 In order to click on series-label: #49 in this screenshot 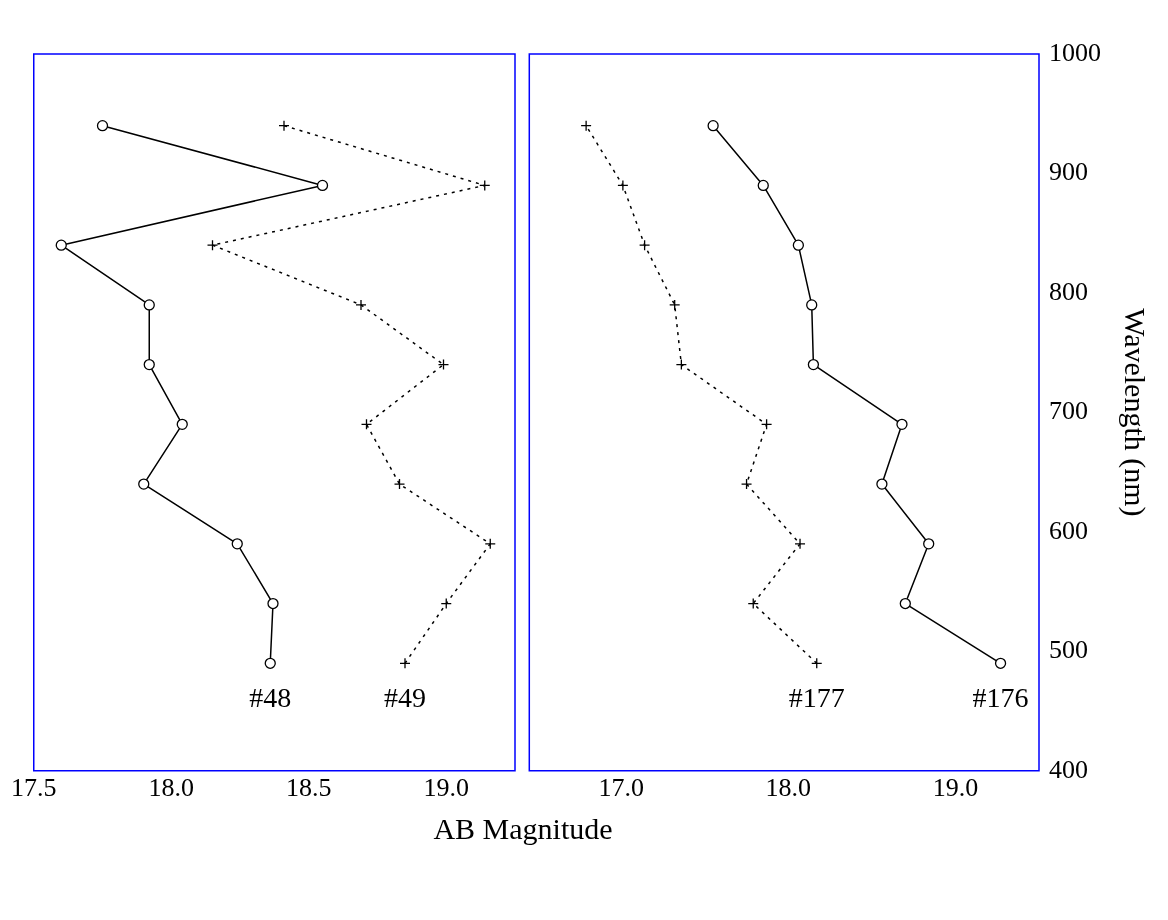, I will do `click(405, 697)`.